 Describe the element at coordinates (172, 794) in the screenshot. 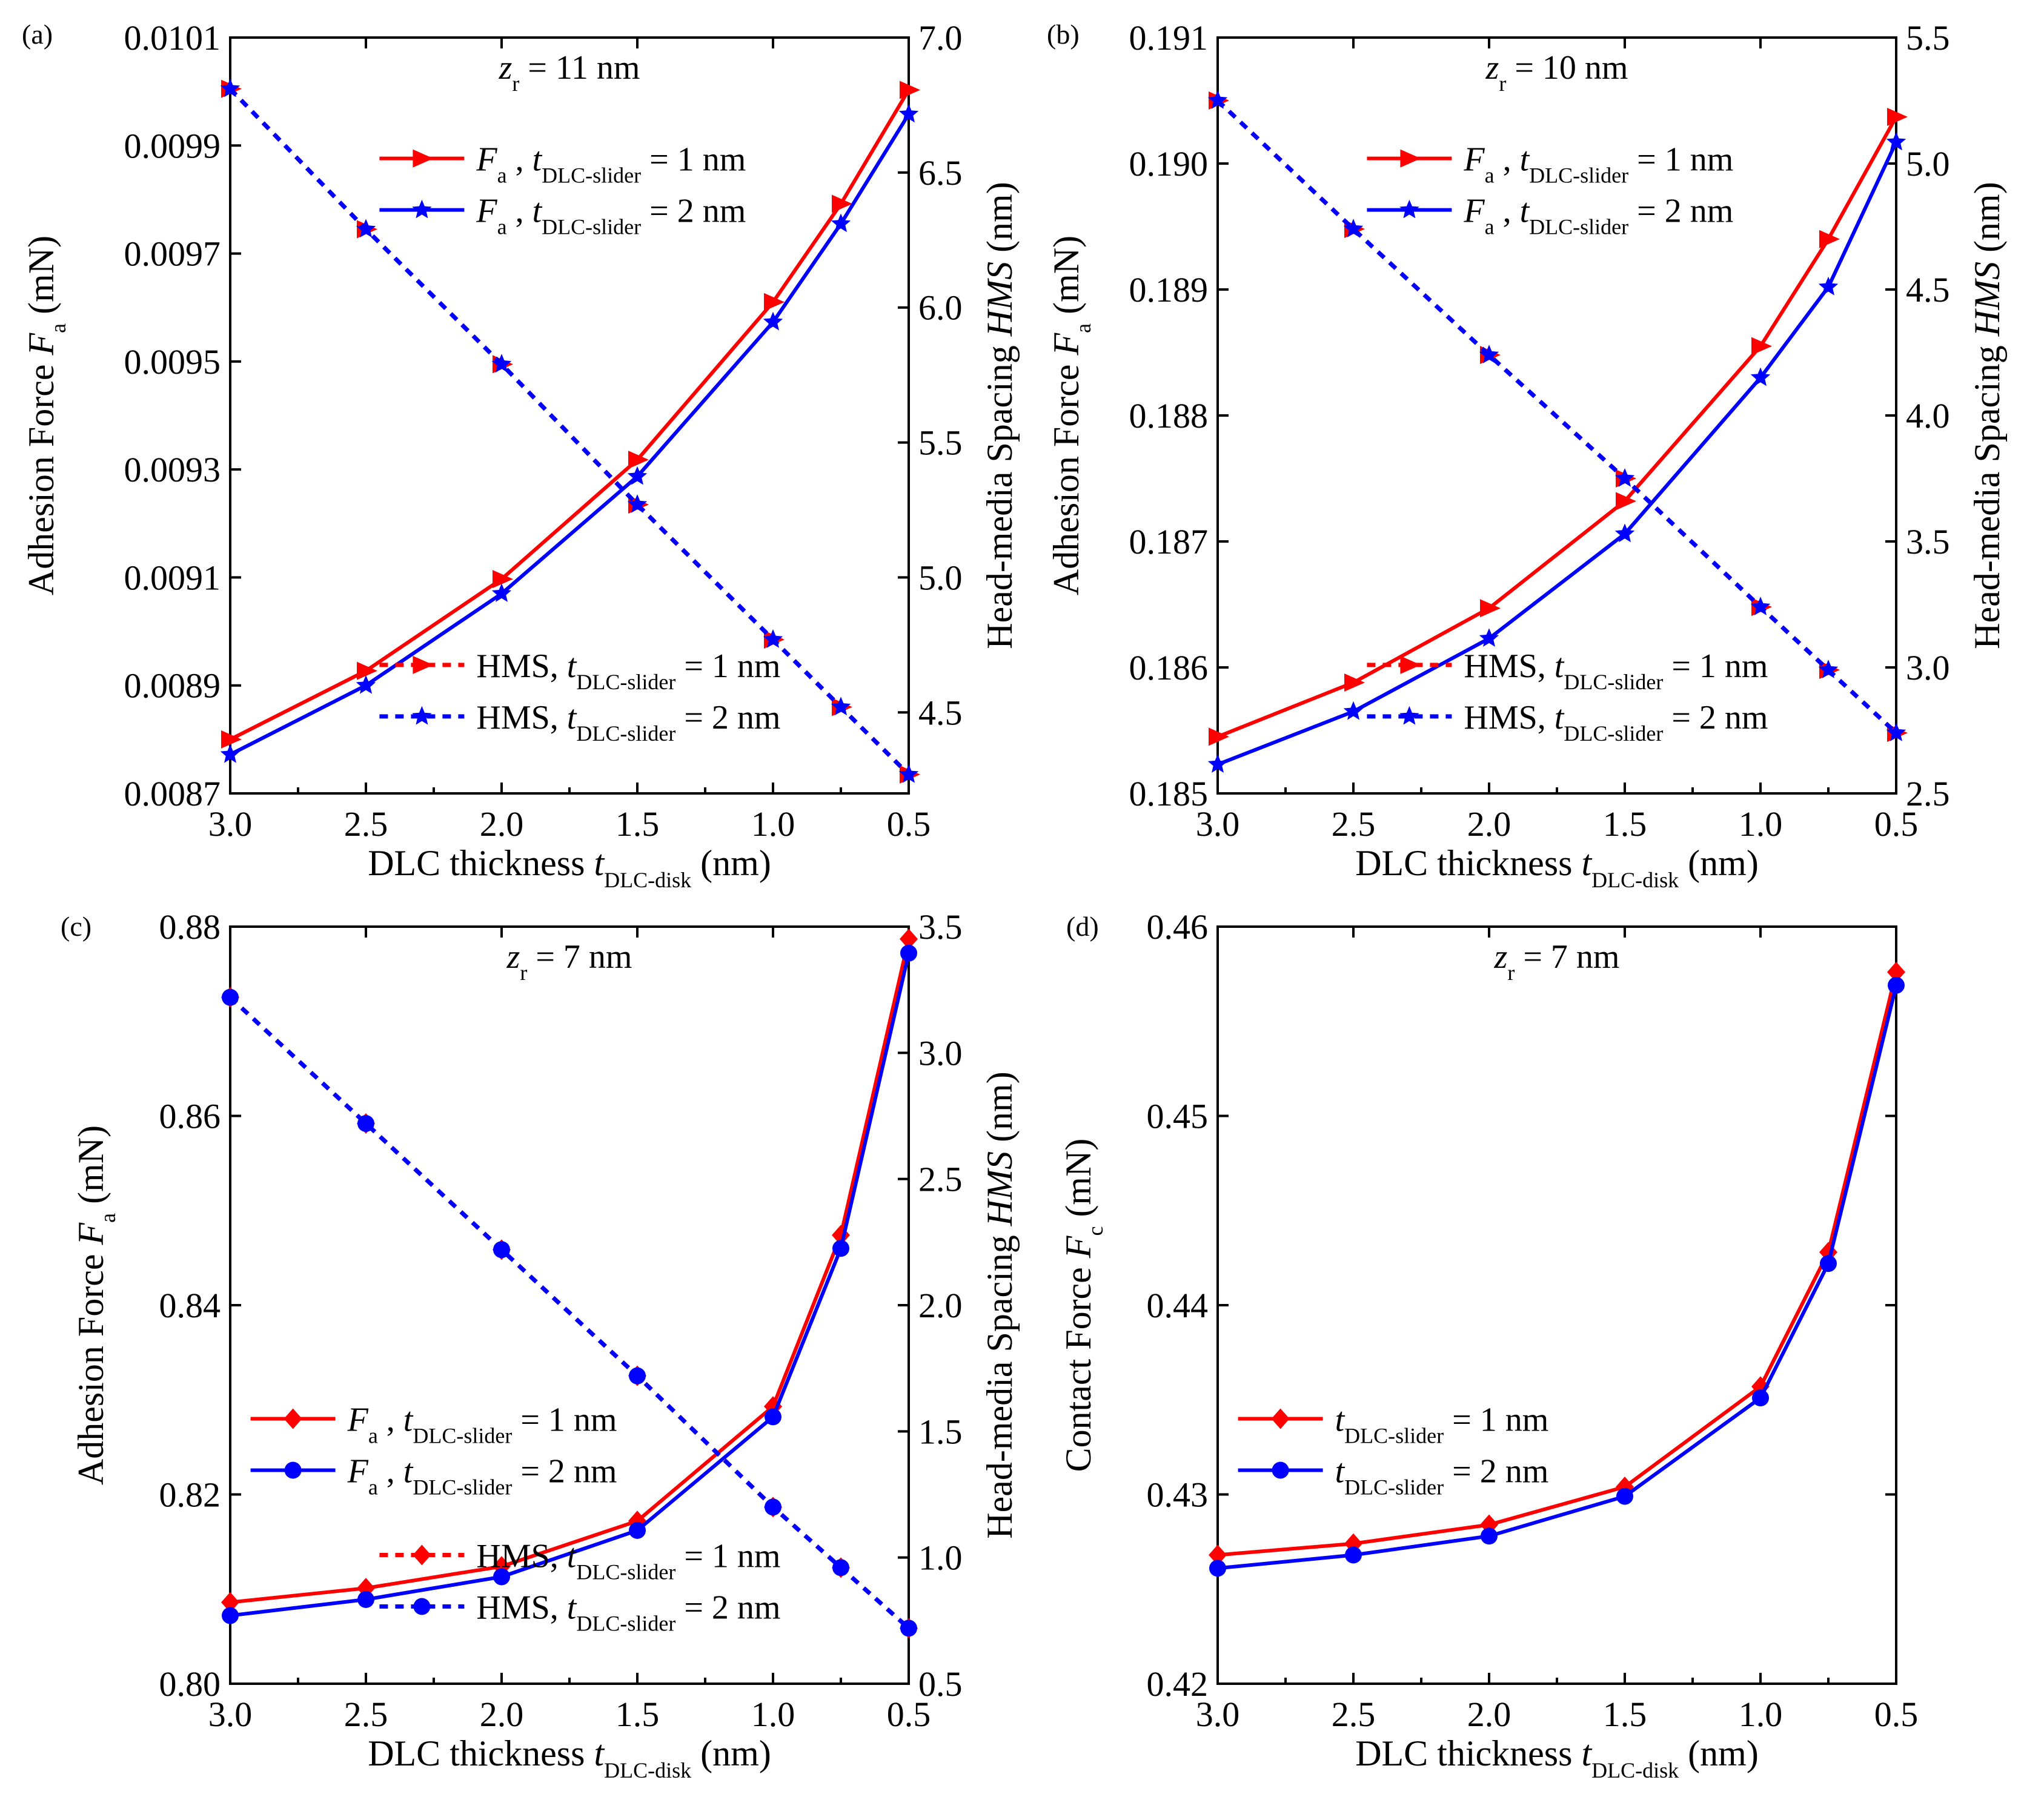

I see `y-left-tick-label: 0.0087` at that location.